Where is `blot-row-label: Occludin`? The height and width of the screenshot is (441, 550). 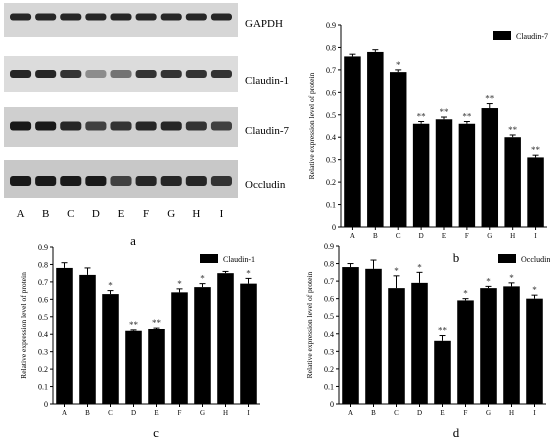 blot-row-label: Occludin is located at coordinates (265, 185).